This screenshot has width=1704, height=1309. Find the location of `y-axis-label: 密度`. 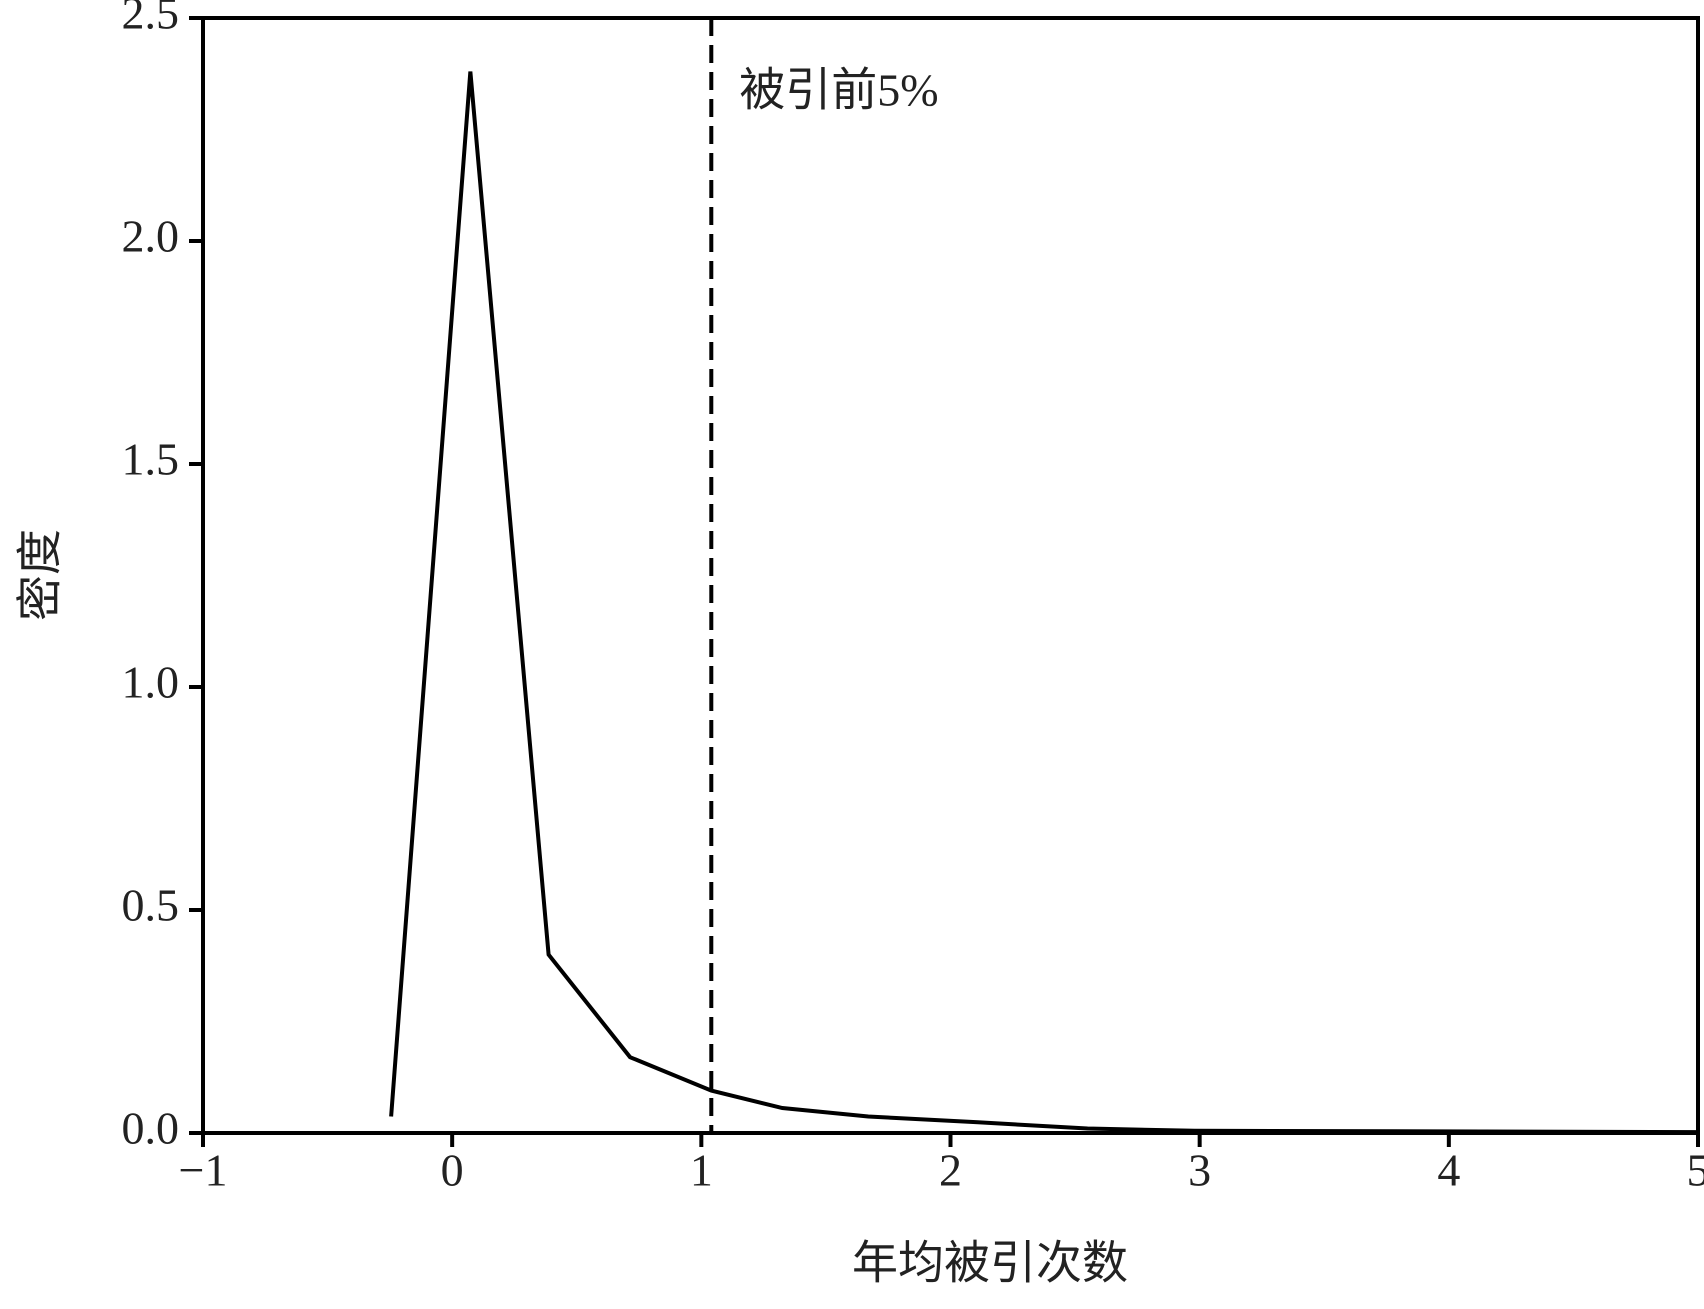

y-axis-label: 密度 is located at coordinates (40, 575).